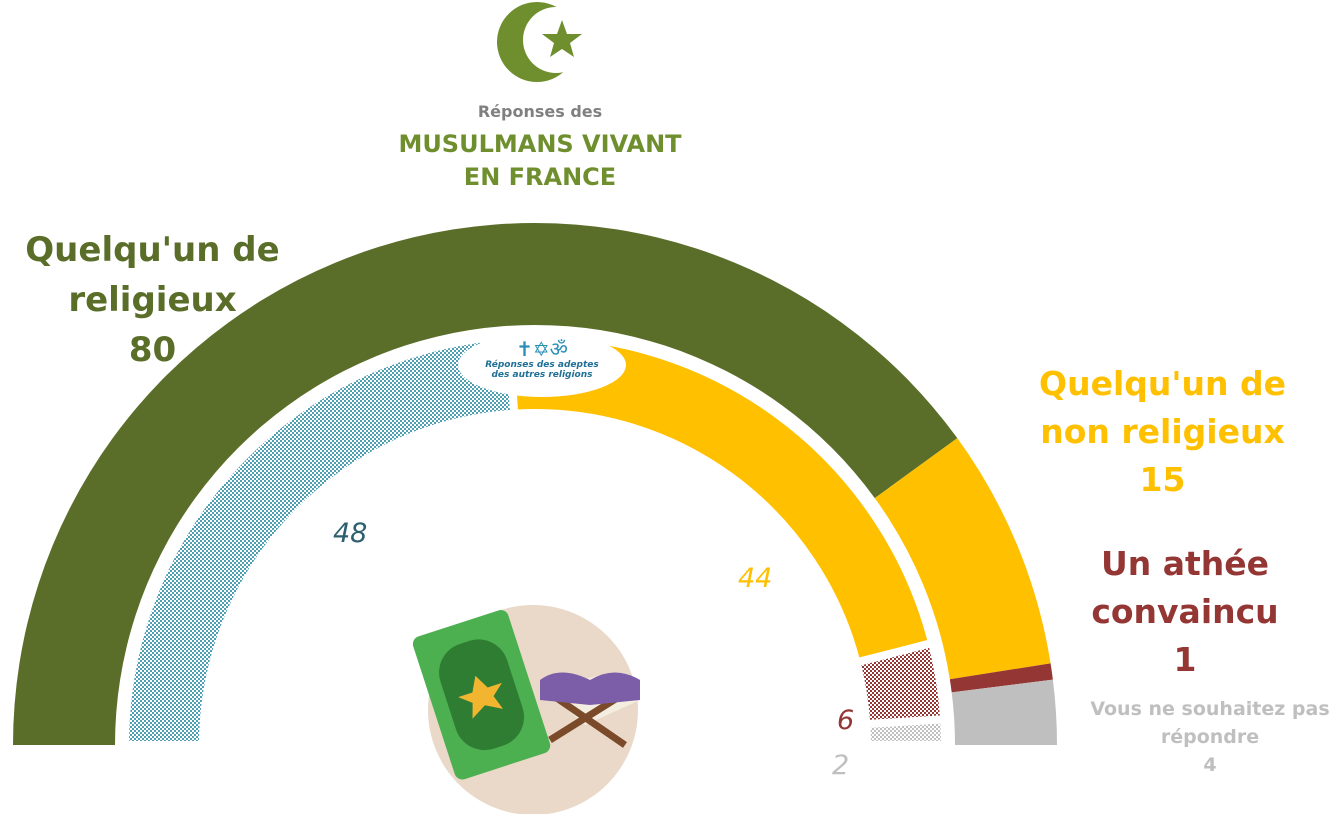 This screenshot has height=814, width=1337. What do you see at coordinates (846, 720) in the screenshot?
I see `inner-value-label: 6` at bounding box center [846, 720].